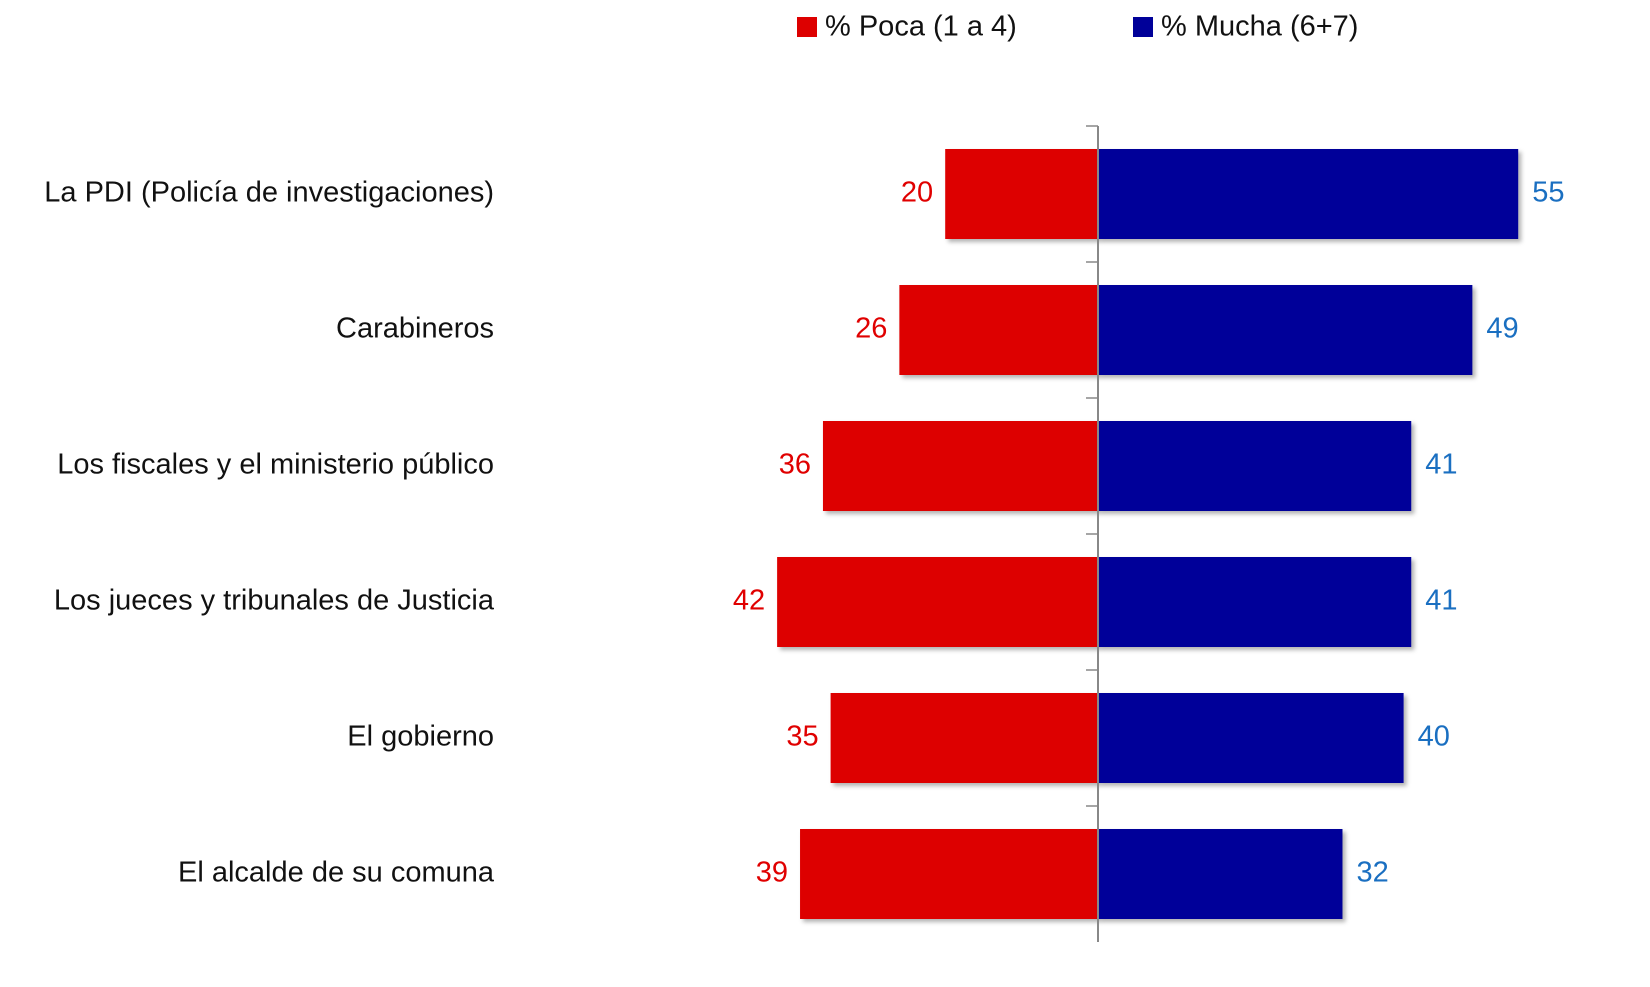 The height and width of the screenshot is (987, 1650). What do you see at coordinates (275, 465) in the screenshot?
I see `category-label: Los fiscales y el ministerio público` at bounding box center [275, 465].